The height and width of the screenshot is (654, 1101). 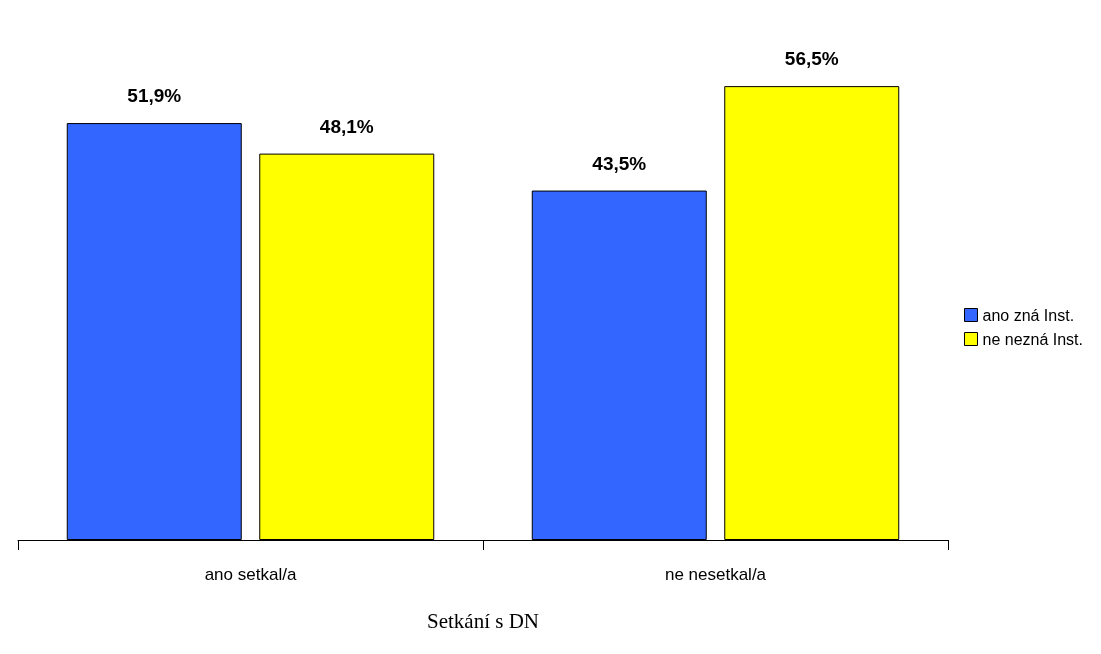 What do you see at coordinates (715, 574) in the screenshot?
I see `x-tick-label: ne nesetkal/a` at bounding box center [715, 574].